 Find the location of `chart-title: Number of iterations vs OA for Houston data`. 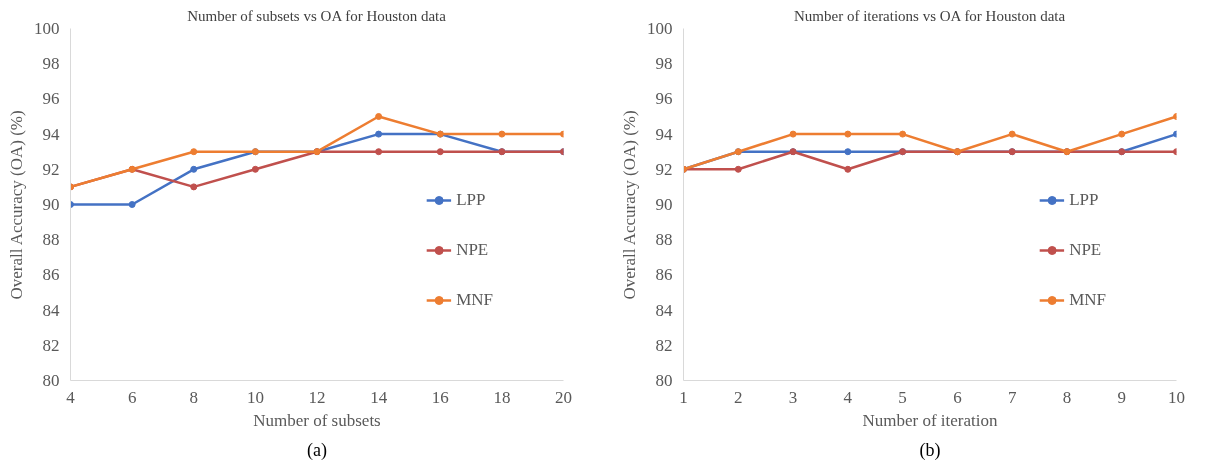

chart-title: Number of iterations vs OA for Houston data is located at coordinates (929, 15).